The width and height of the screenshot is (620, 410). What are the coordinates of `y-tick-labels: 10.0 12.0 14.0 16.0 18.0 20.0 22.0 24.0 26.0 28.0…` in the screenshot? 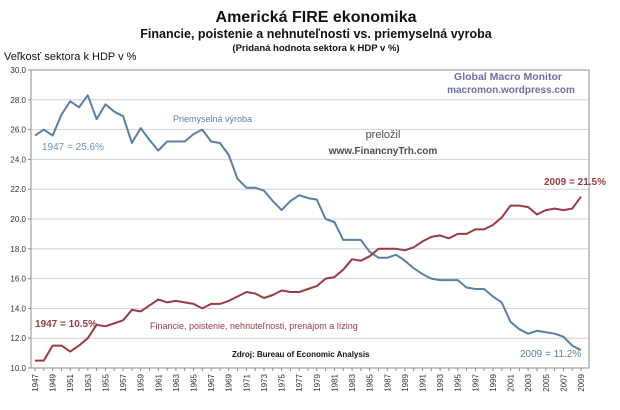 It's located at (18, 219).